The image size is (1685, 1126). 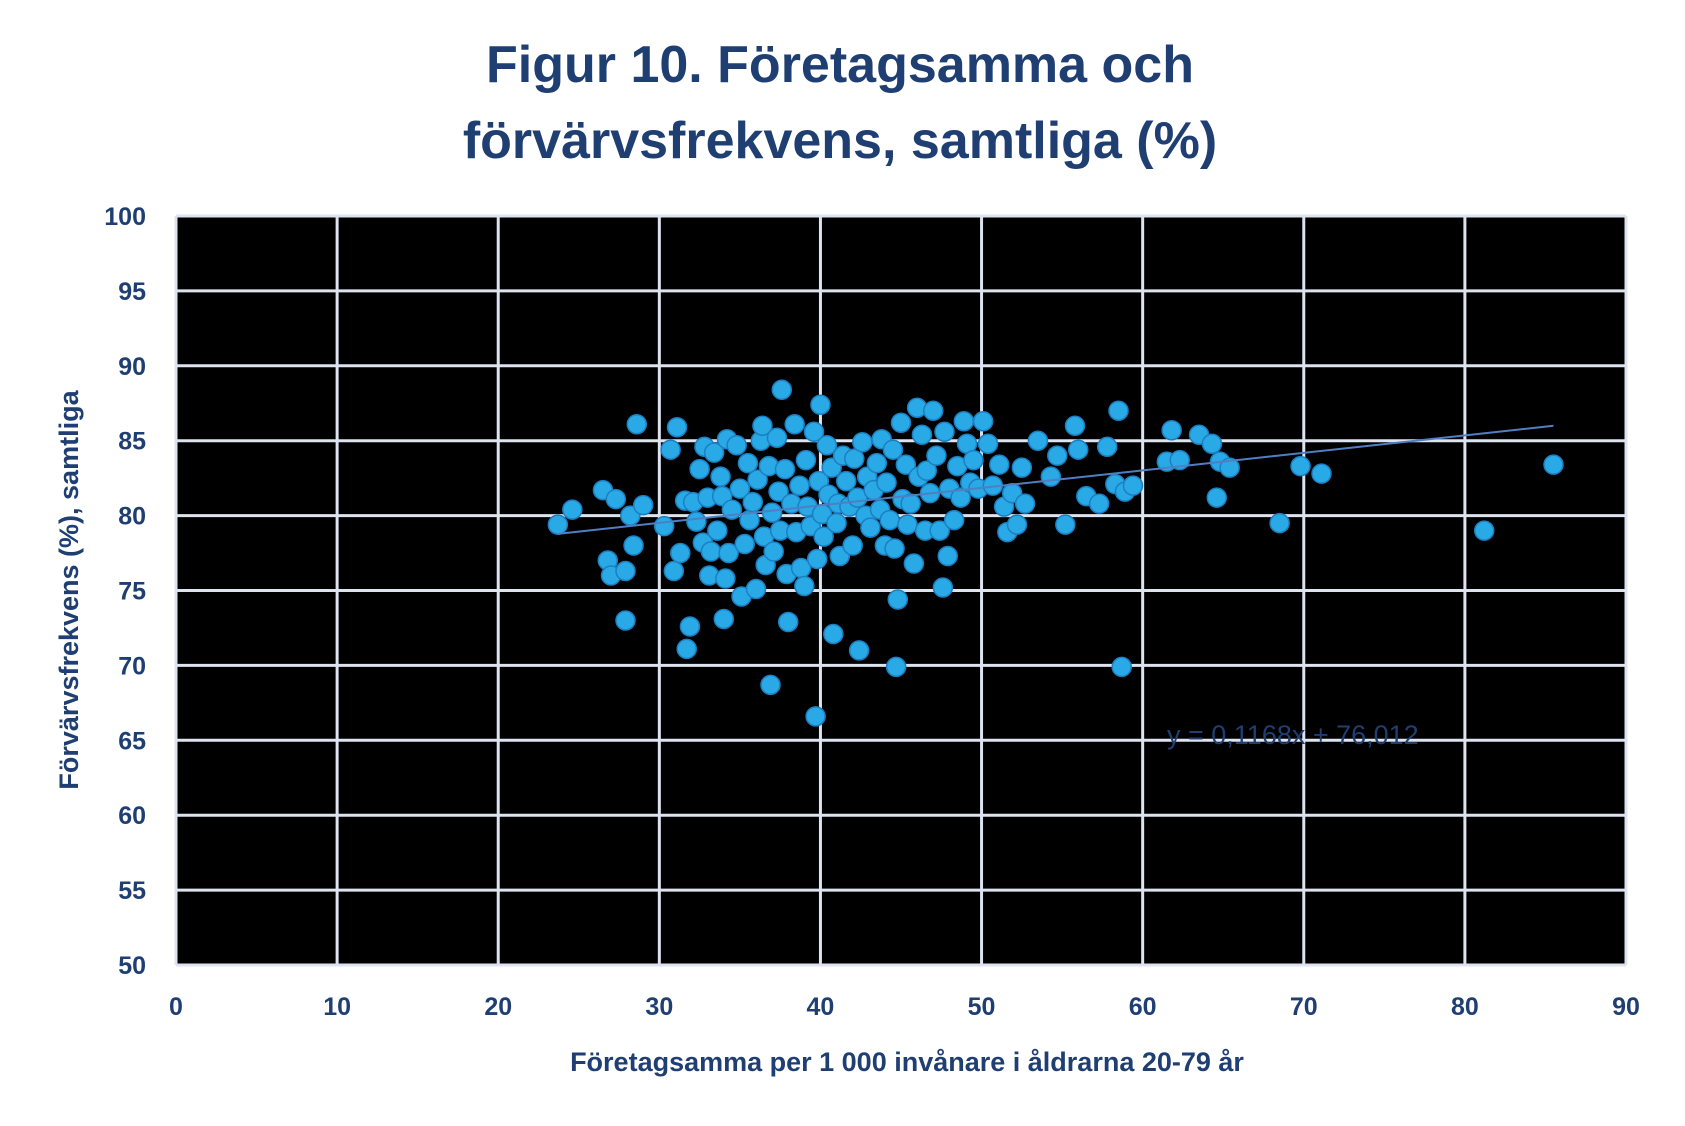 What do you see at coordinates (1293, 735) in the screenshot?
I see `trendline-equation: y = 0,1168x + 76,012` at bounding box center [1293, 735].